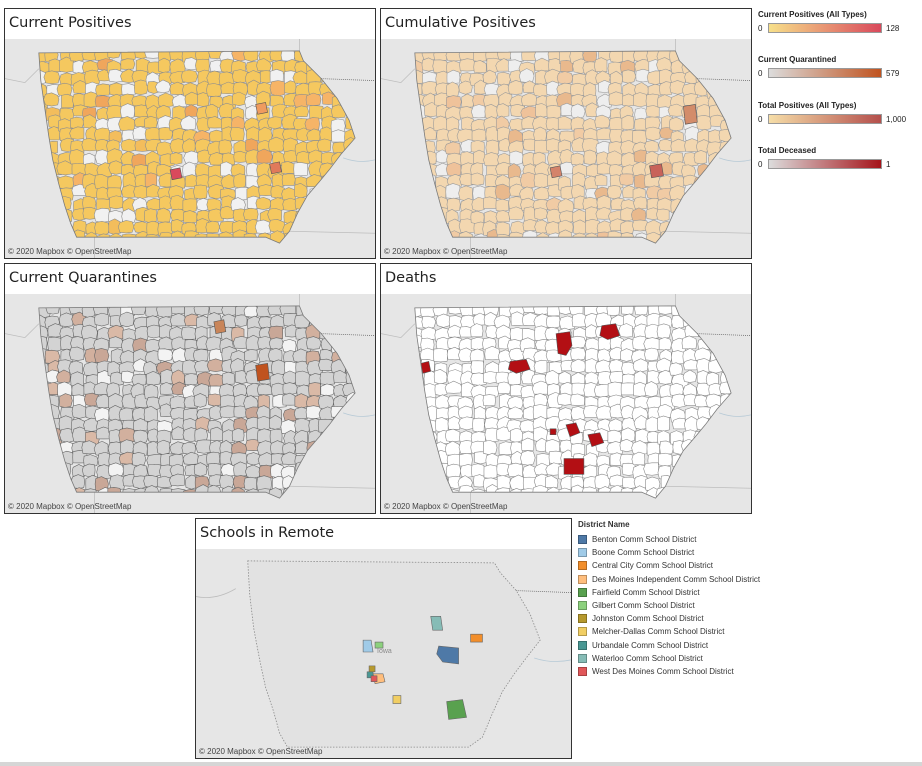 The width and height of the screenshot is (922, 766). Describe the element at coordinates (812, 14) in the screenshot. I see `legend-title: Current Positives (All Types)` at that location.